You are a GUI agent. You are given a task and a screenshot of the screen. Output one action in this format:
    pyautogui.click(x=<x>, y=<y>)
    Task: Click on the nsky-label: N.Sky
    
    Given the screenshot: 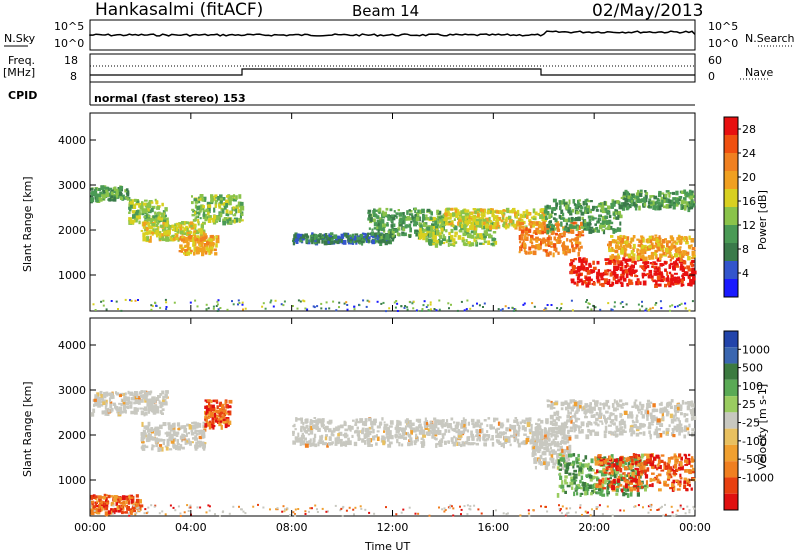 What is the action you would take?
    pyautogui.click(x=20, y=38)
    